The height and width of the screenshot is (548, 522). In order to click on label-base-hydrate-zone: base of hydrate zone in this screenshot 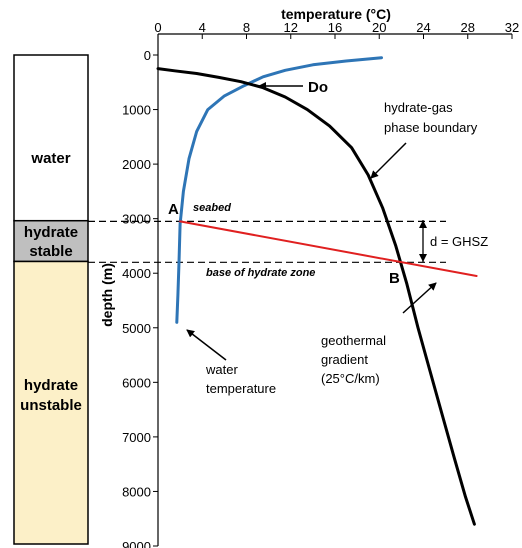, I will do `click(260, 273)`.